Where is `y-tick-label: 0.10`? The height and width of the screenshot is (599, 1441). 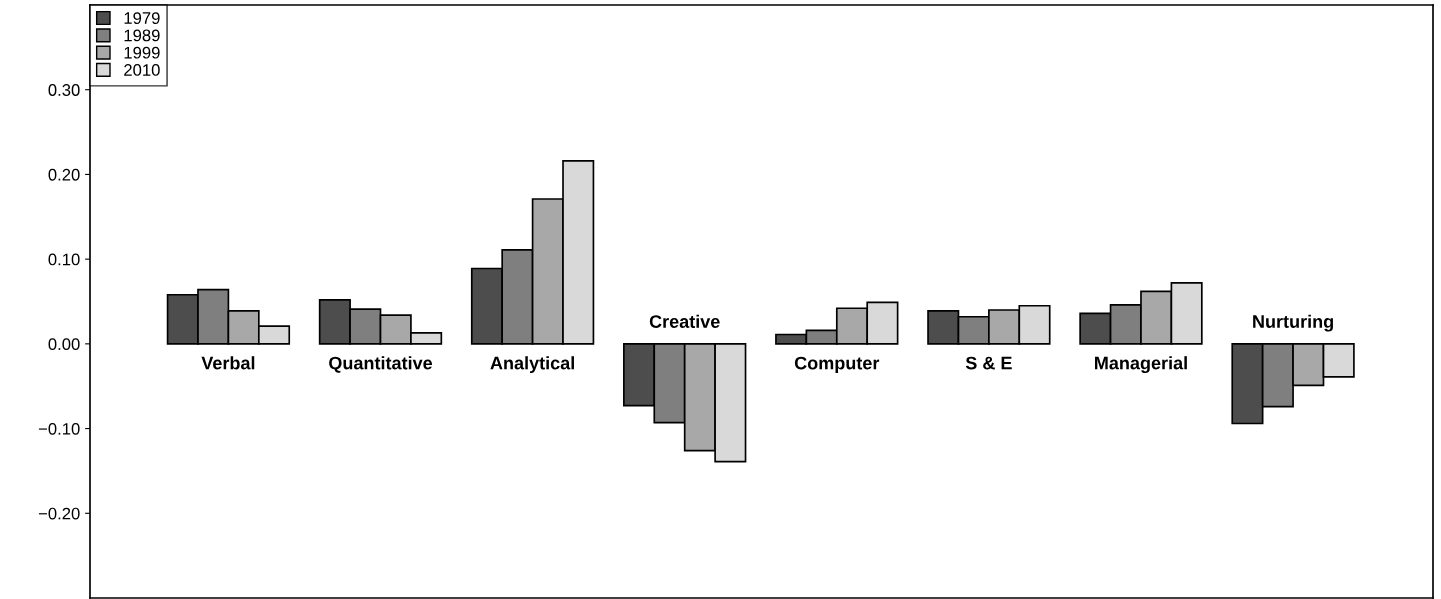 y-tick-label: 0.10 is located at coordinates (64, 259).